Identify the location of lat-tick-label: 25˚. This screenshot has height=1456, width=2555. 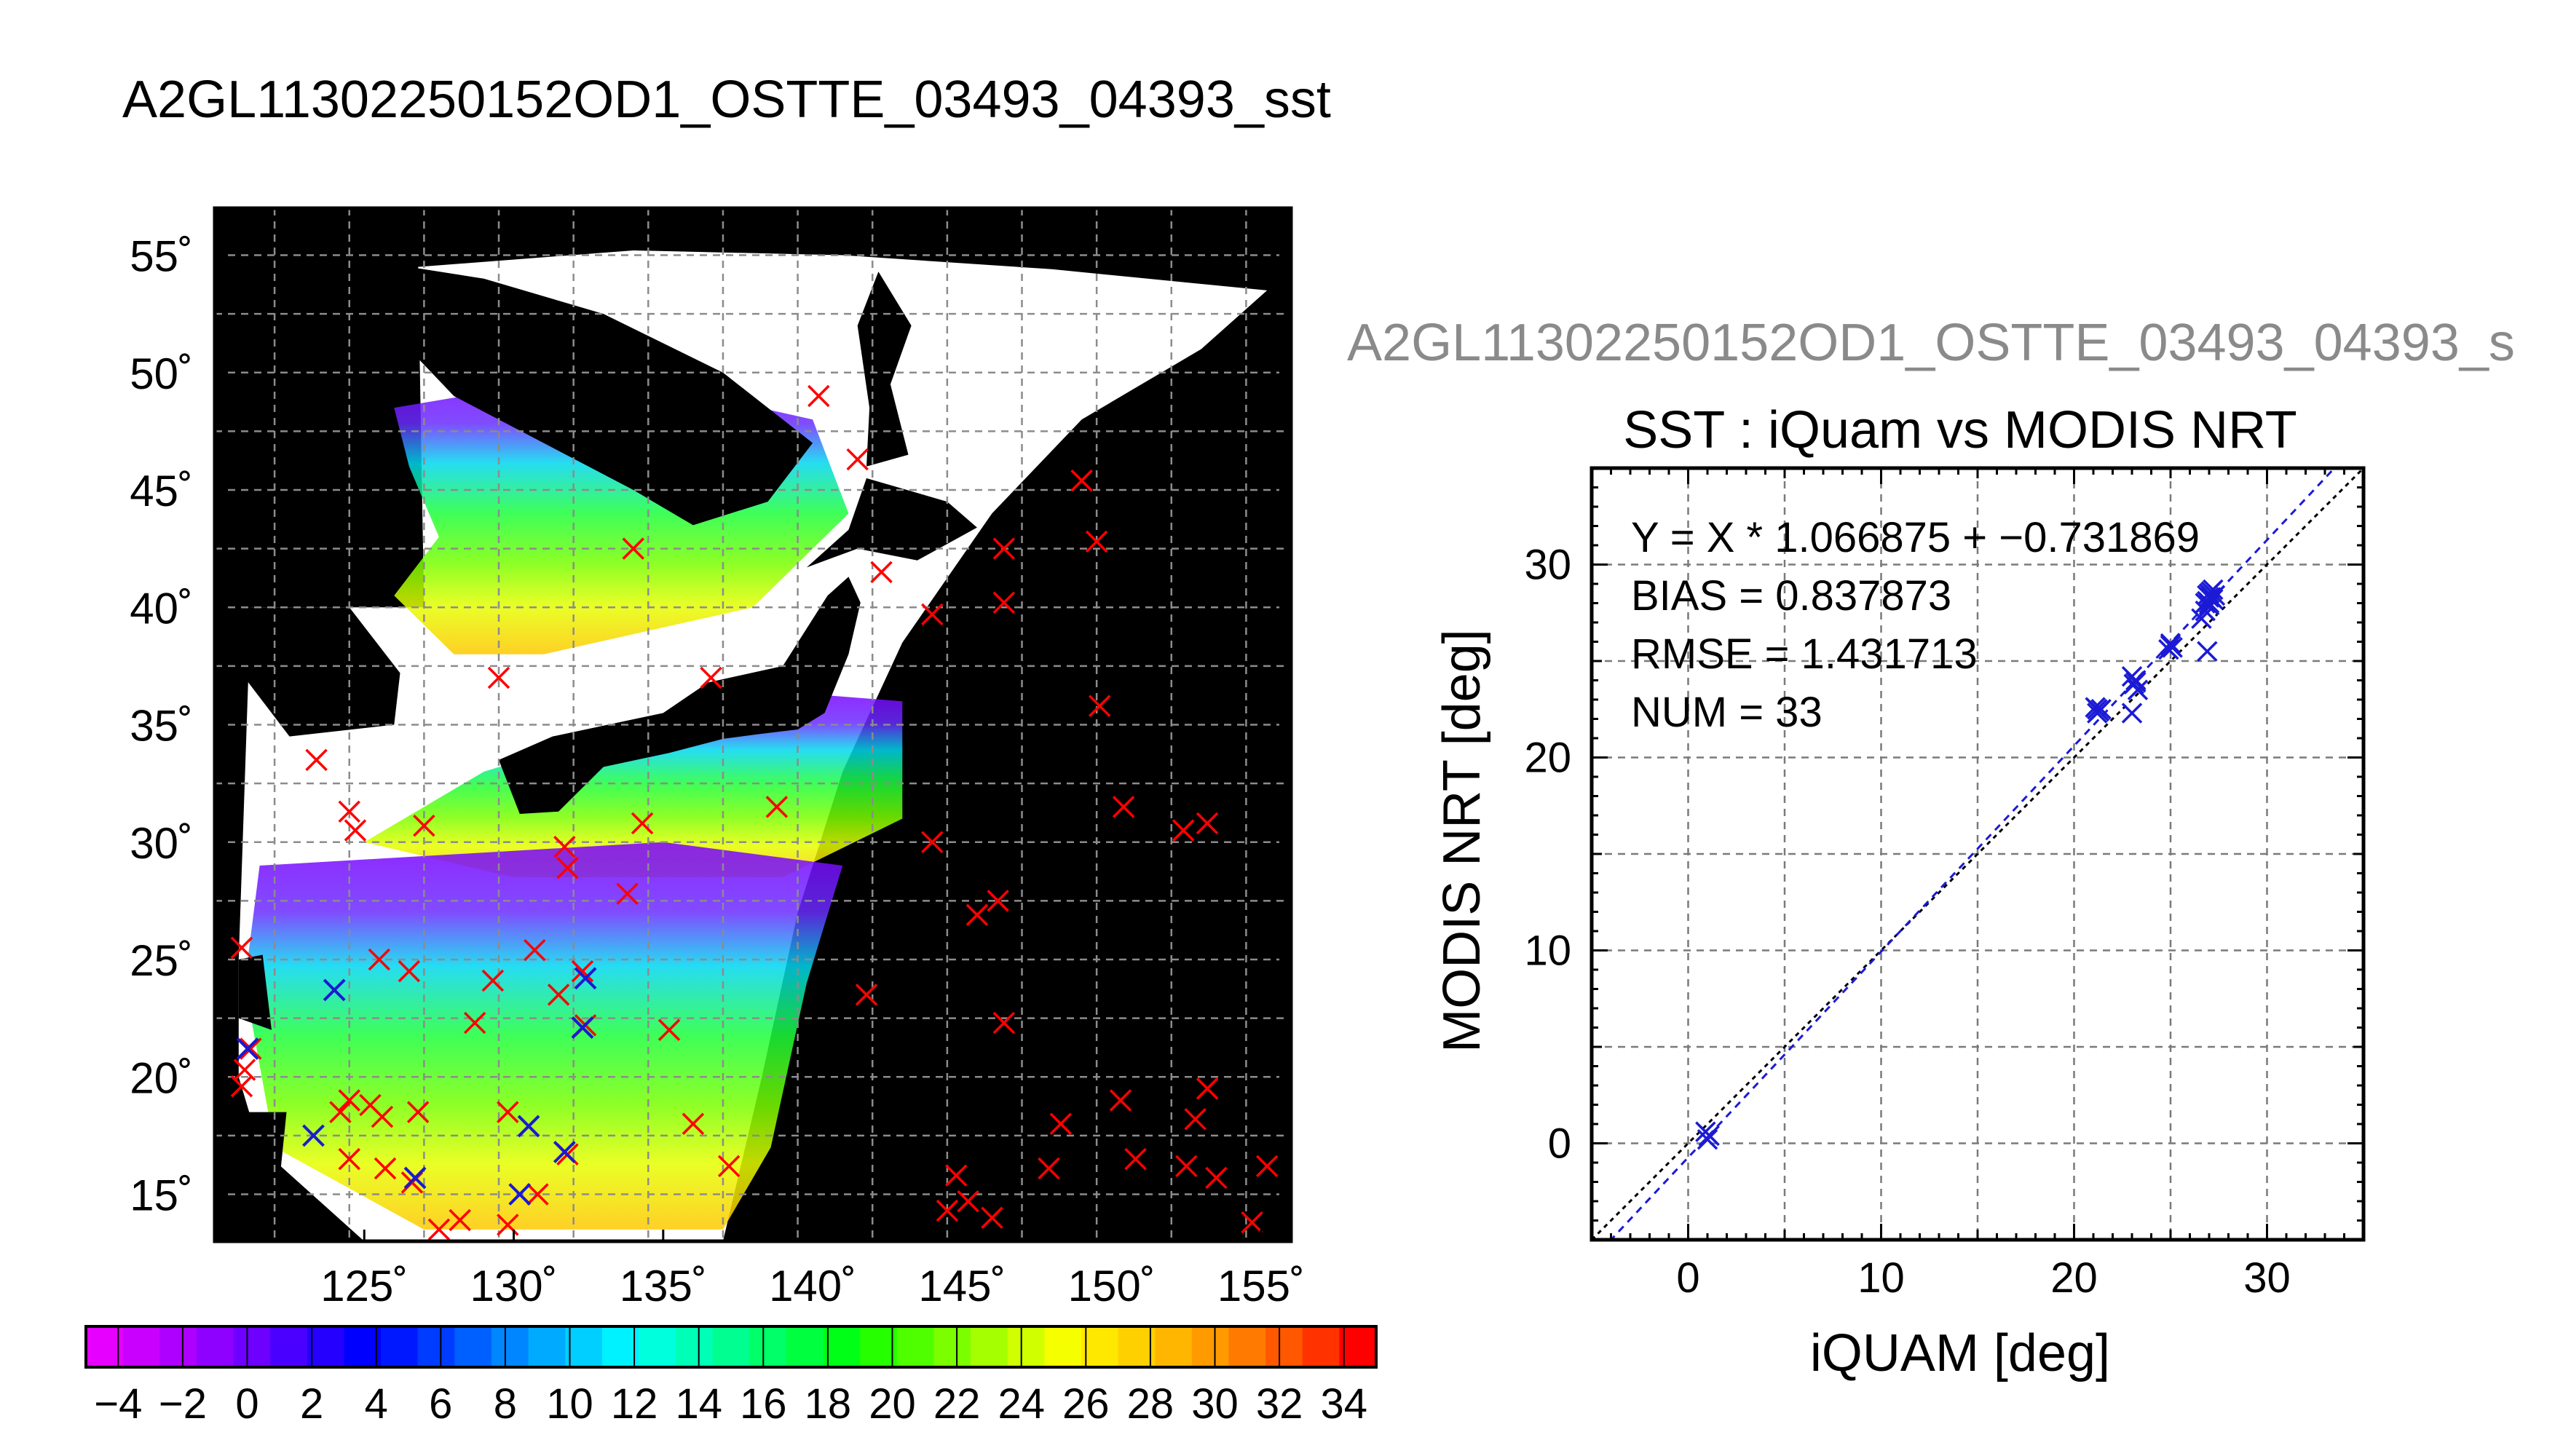
(161, 960).